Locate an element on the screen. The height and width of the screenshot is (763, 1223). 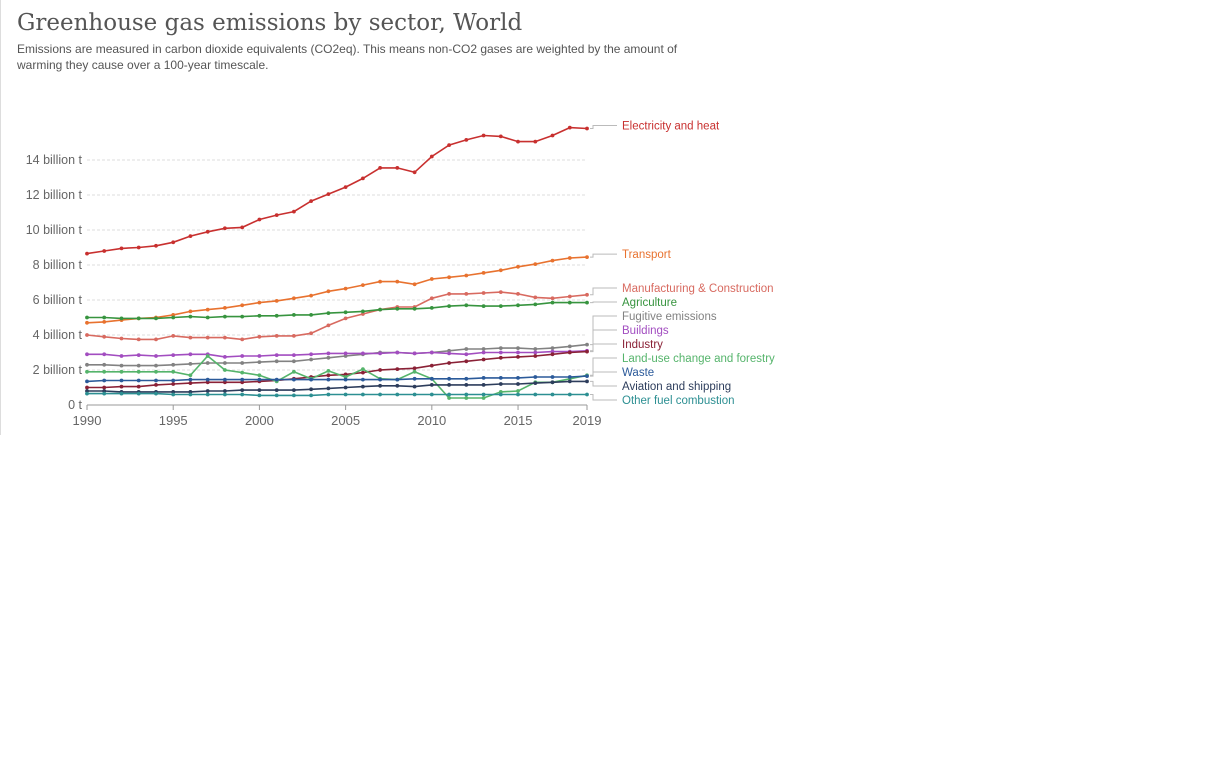
left-frame-border is located at coordinates (0, 217).